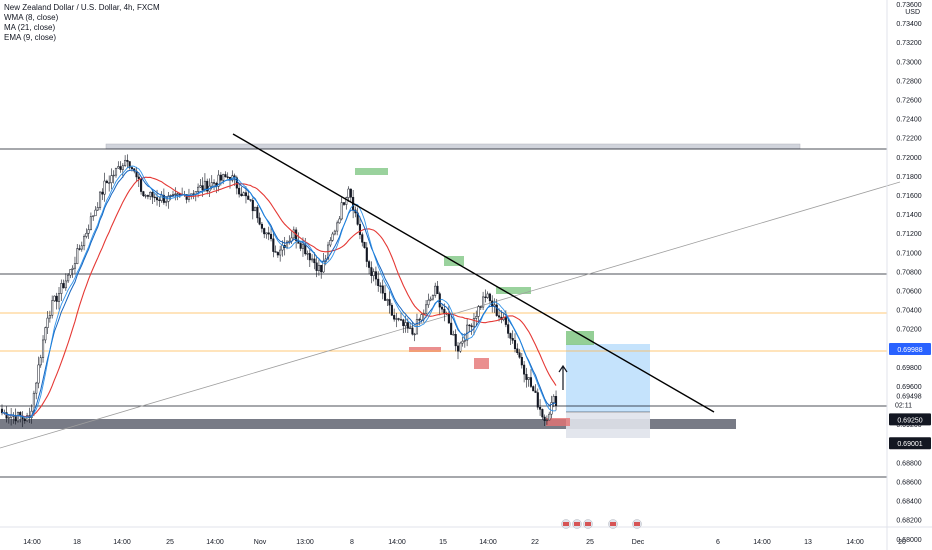  What do you see at coordinates (608, 425) in the screenshot?
I see `position-stop-zone` at bounding box center [608, 425].